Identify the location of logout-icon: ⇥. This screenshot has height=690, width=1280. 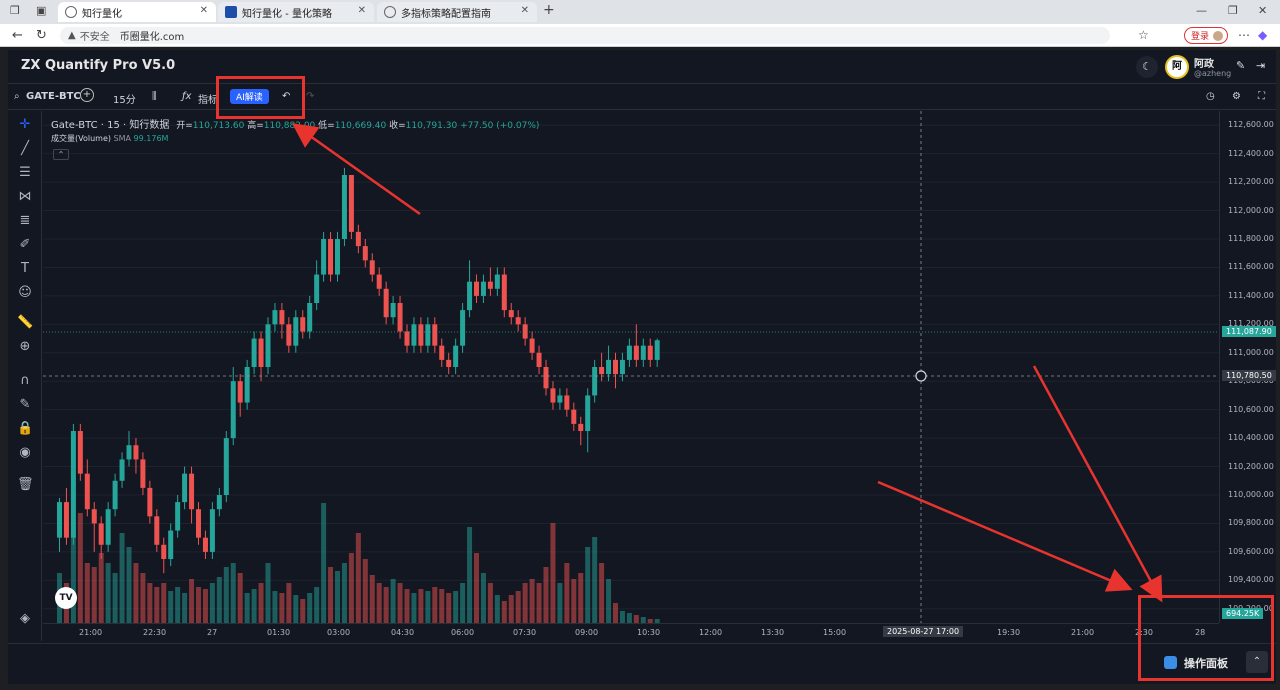
(1261, 65).